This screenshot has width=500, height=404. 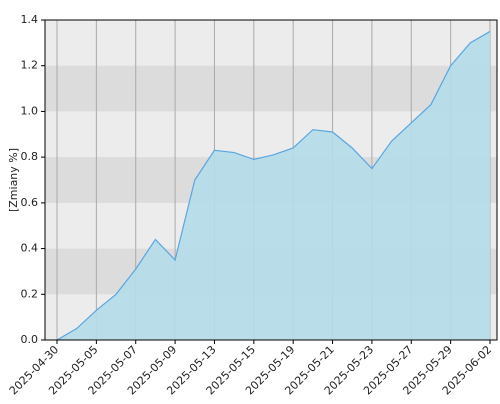 What do you see at coordinates (30, 339) in the screenshot?
I see `y-tick-label: 0.0` at bounding box center [30, 339].